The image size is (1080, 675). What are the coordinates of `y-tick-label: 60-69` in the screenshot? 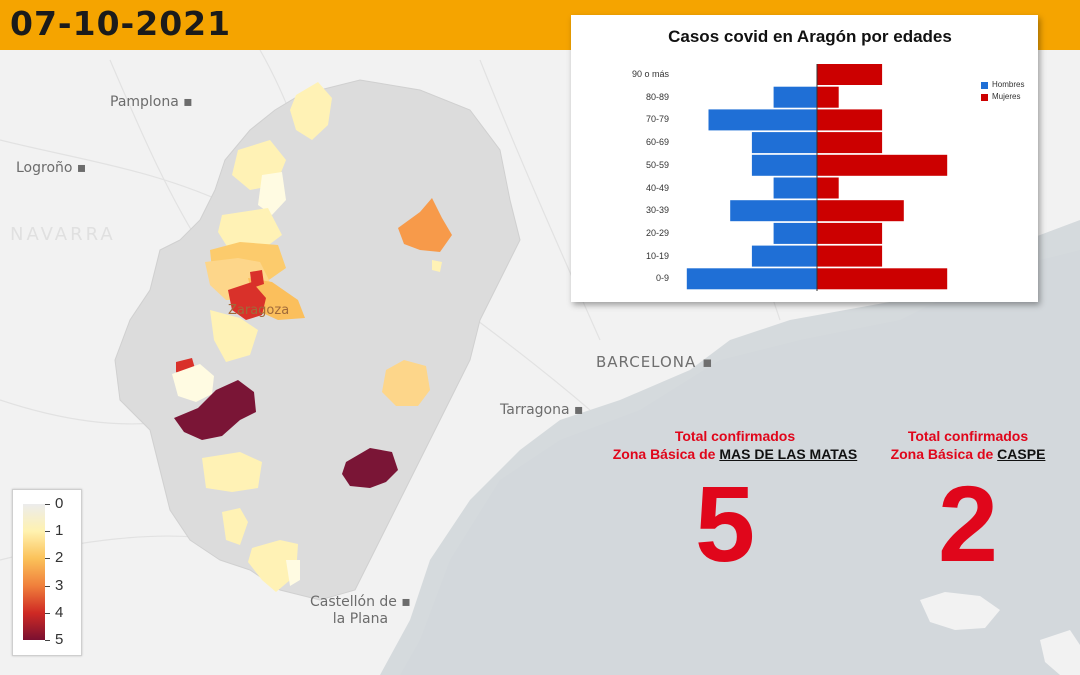 It's located at (657, 142).